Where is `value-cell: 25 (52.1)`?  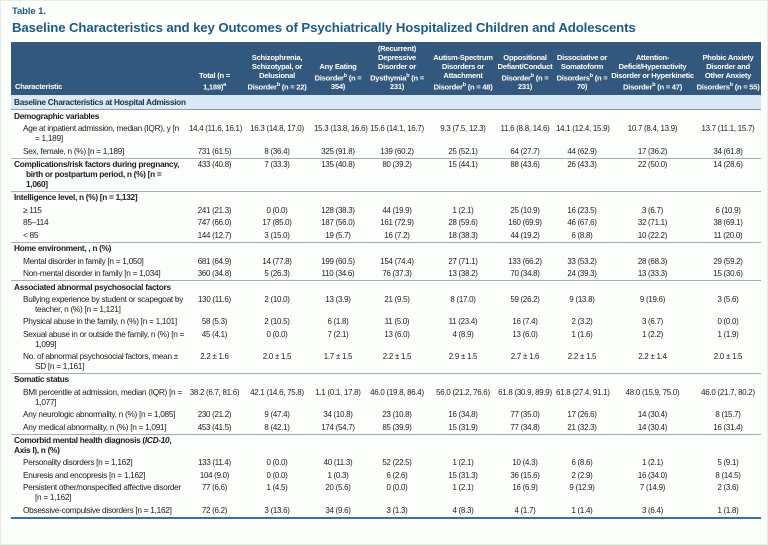 value-cell: 25 (52.1) is located at coordinates (463, 151).